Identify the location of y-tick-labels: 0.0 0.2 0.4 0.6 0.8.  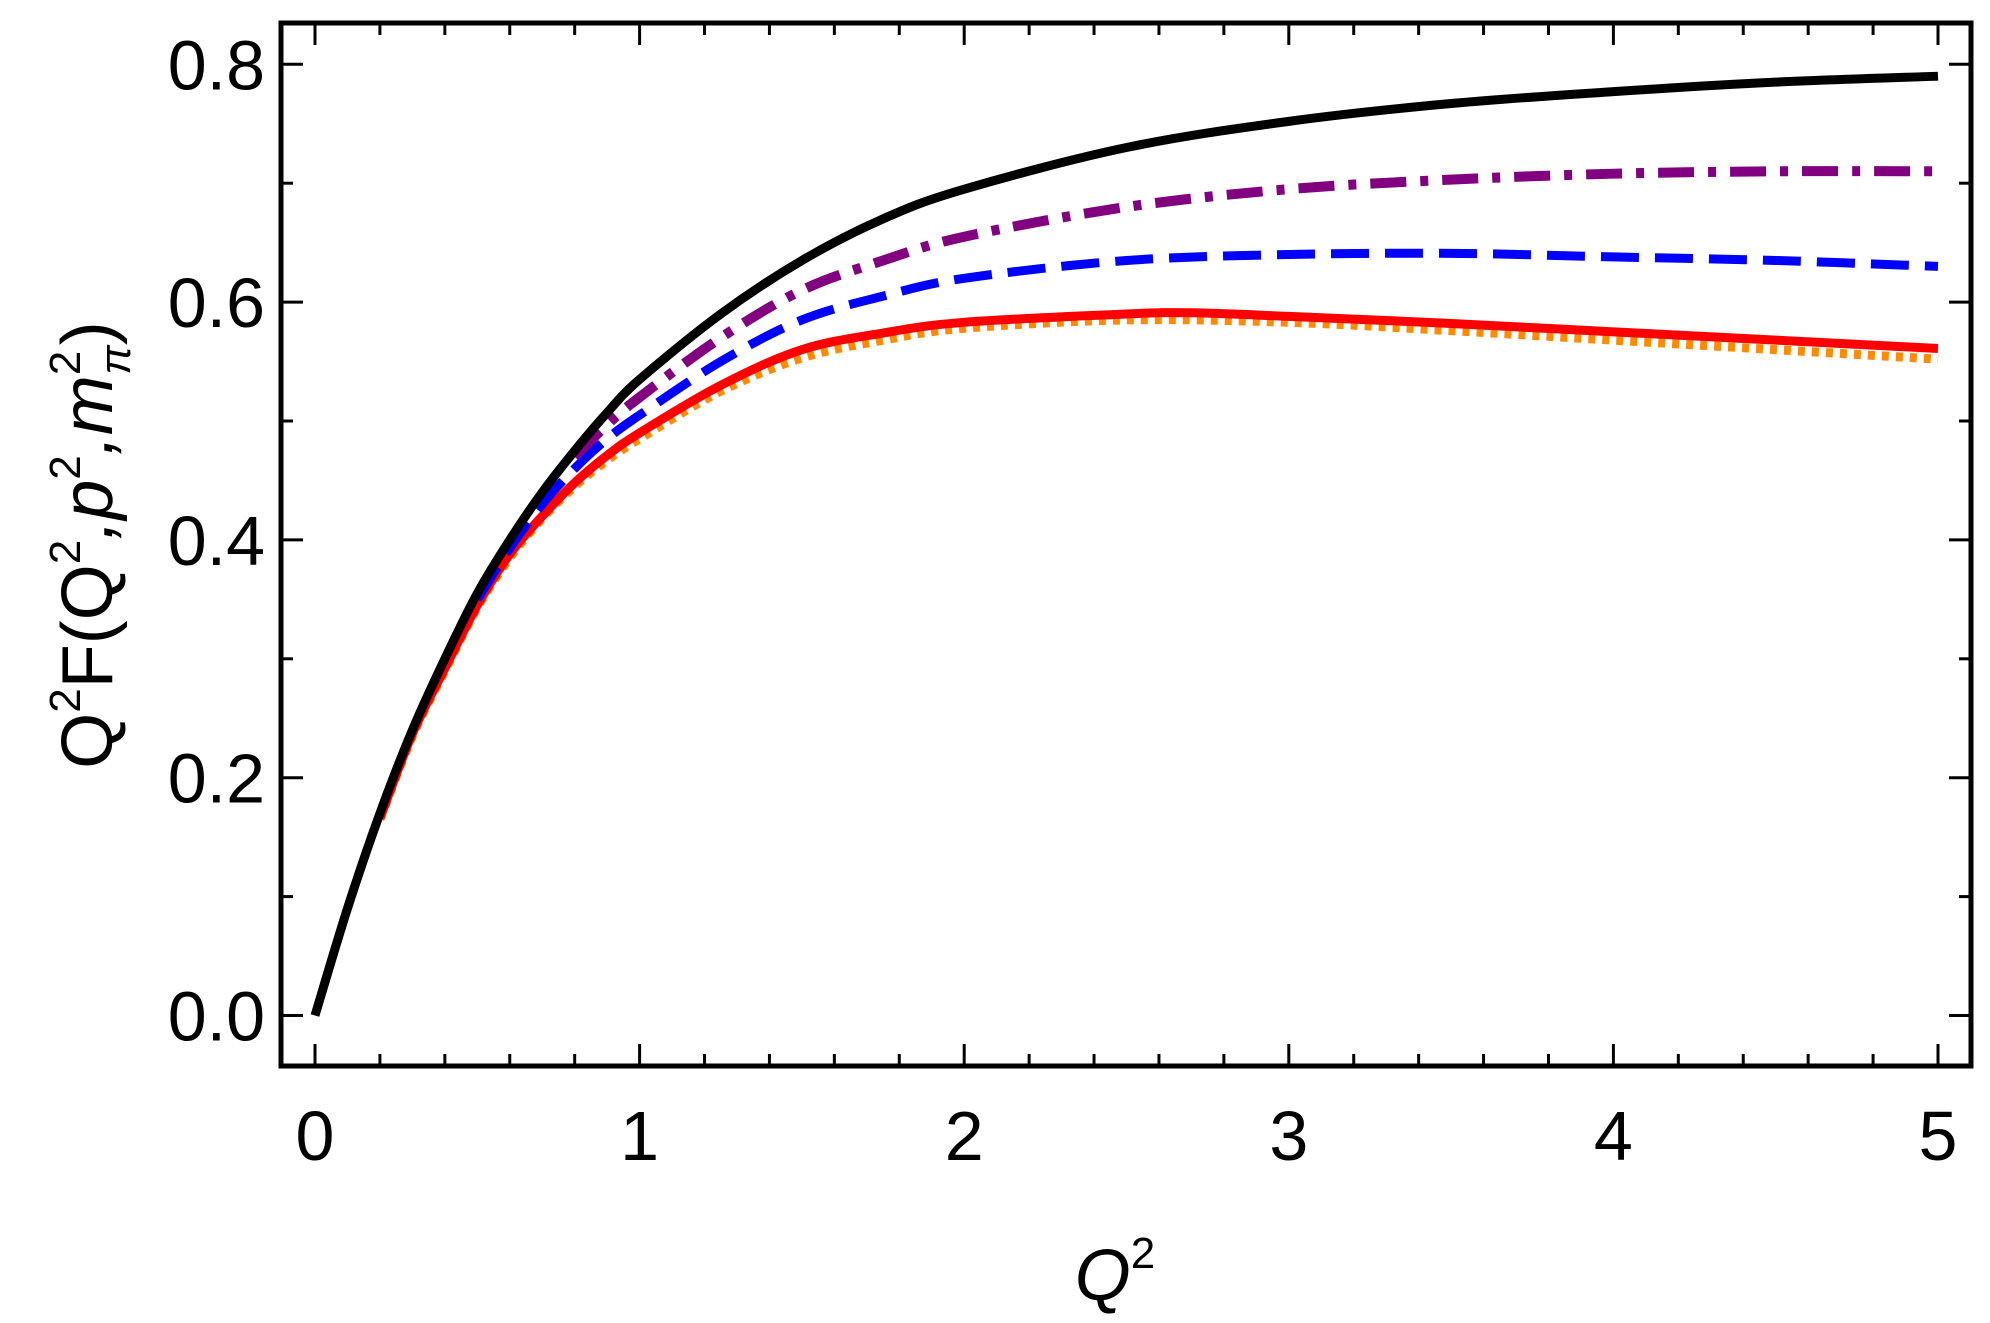
(216, 540).